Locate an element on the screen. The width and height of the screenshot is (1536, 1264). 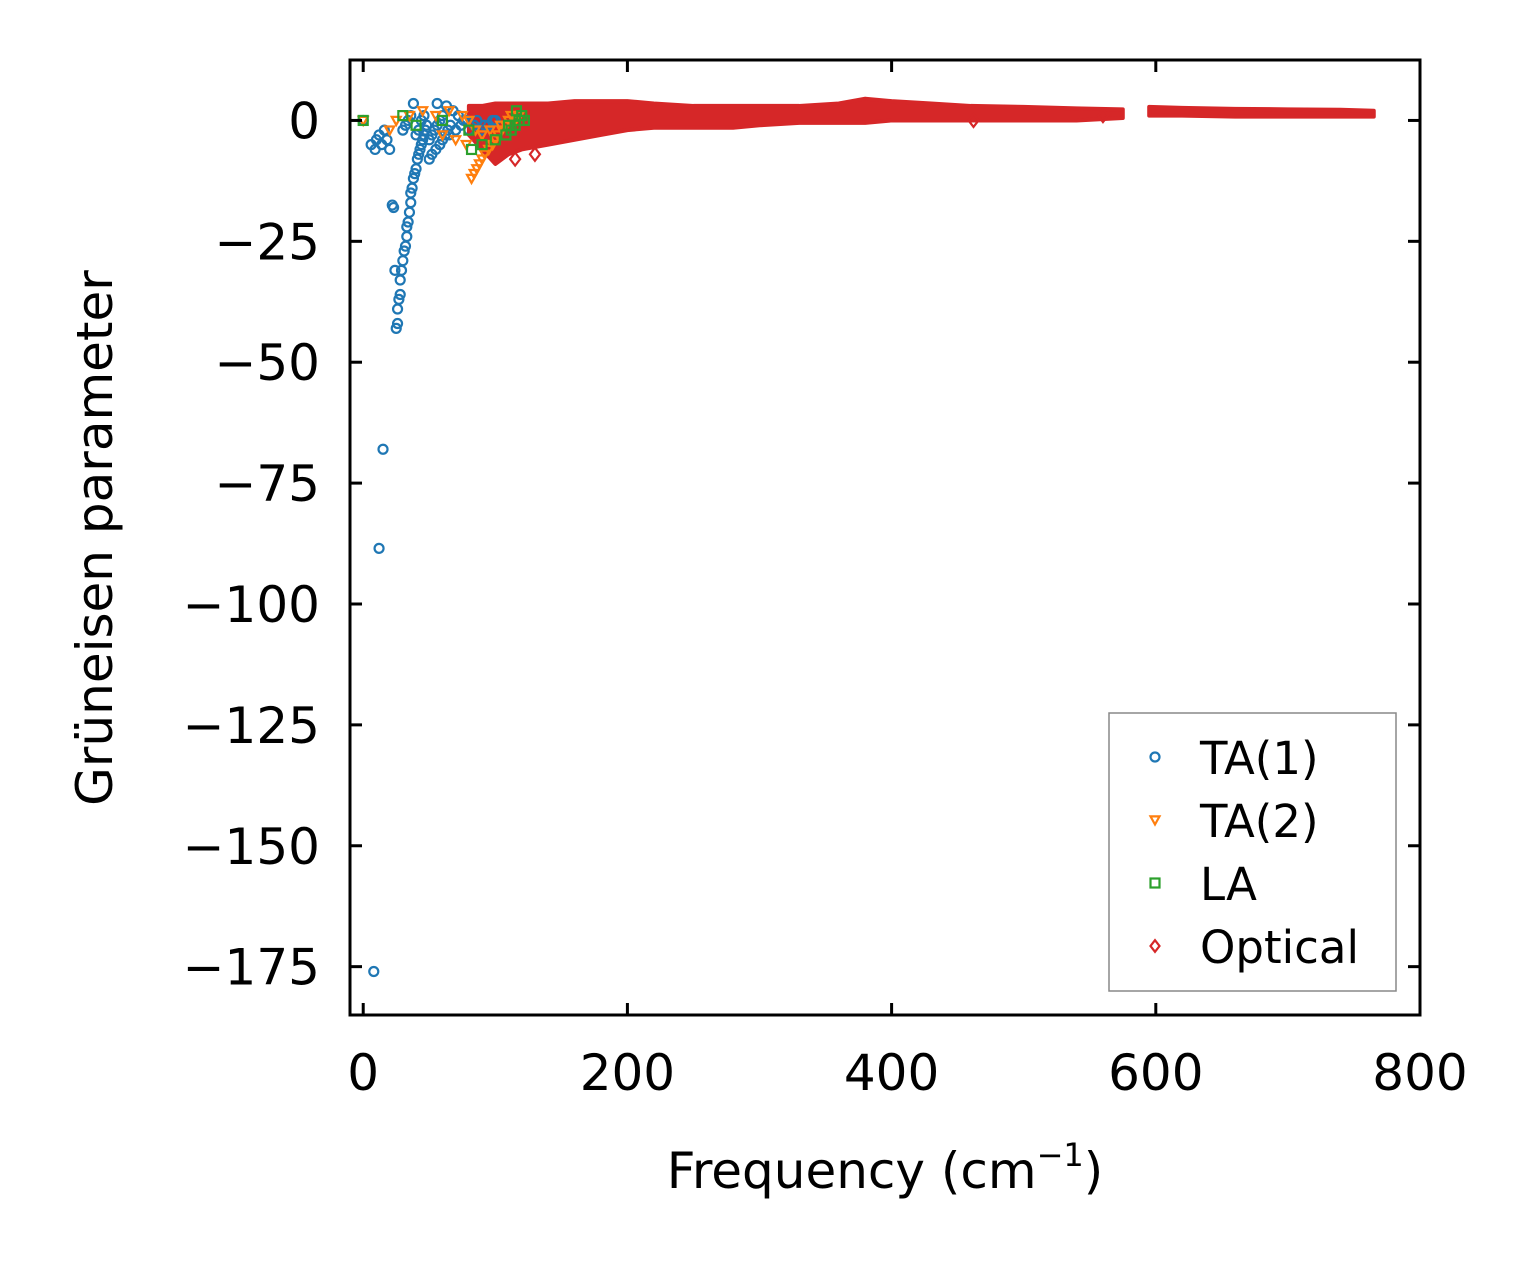
x-axis-label: Frequency (cm−1) is located at coordinates (885, 1168).